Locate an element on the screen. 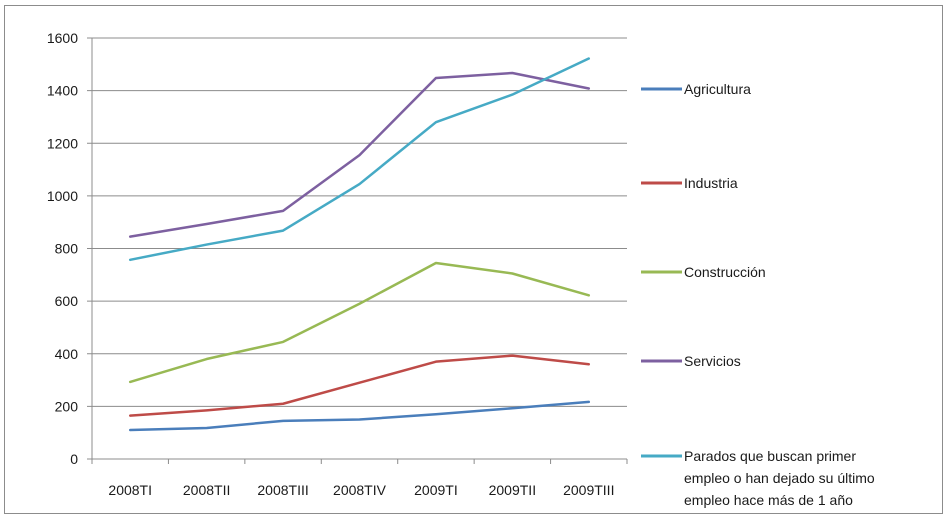 The width and height of the screenshot is (949, 518). y-tick-label: 1000 is located at coordinates (62, 196).